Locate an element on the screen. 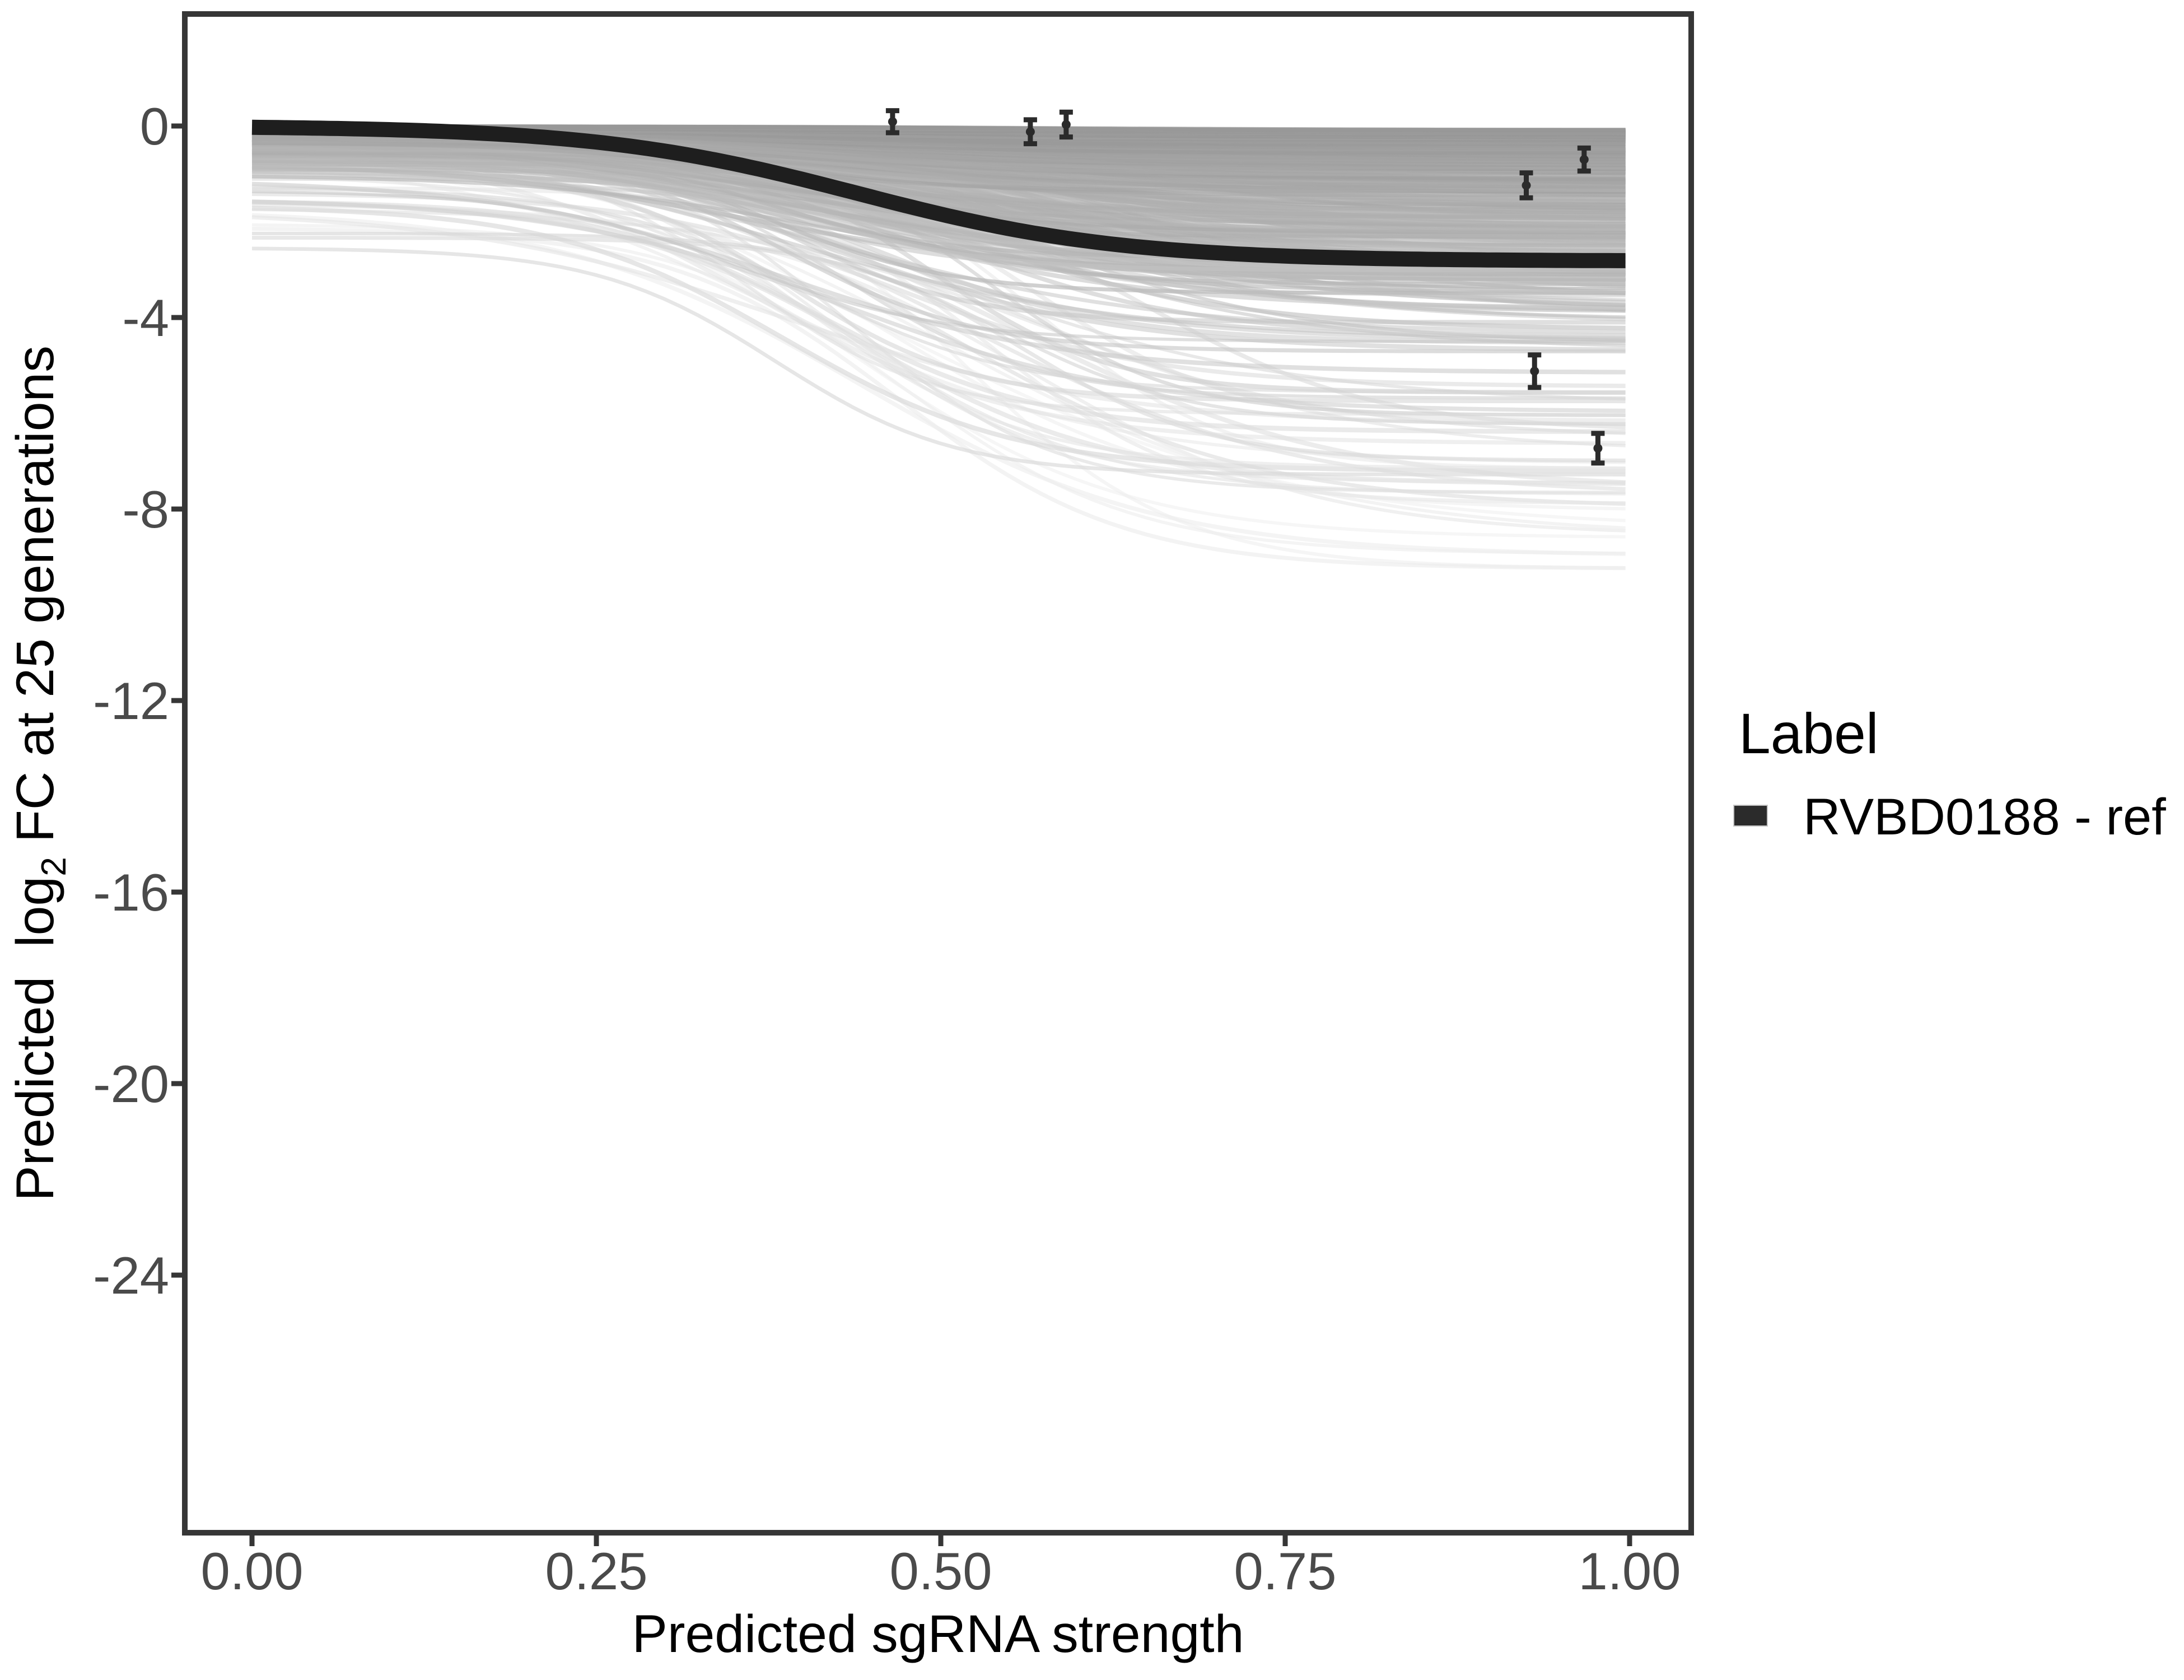  x-tick-label: 0.50 is located at coordinates (941, 1571).